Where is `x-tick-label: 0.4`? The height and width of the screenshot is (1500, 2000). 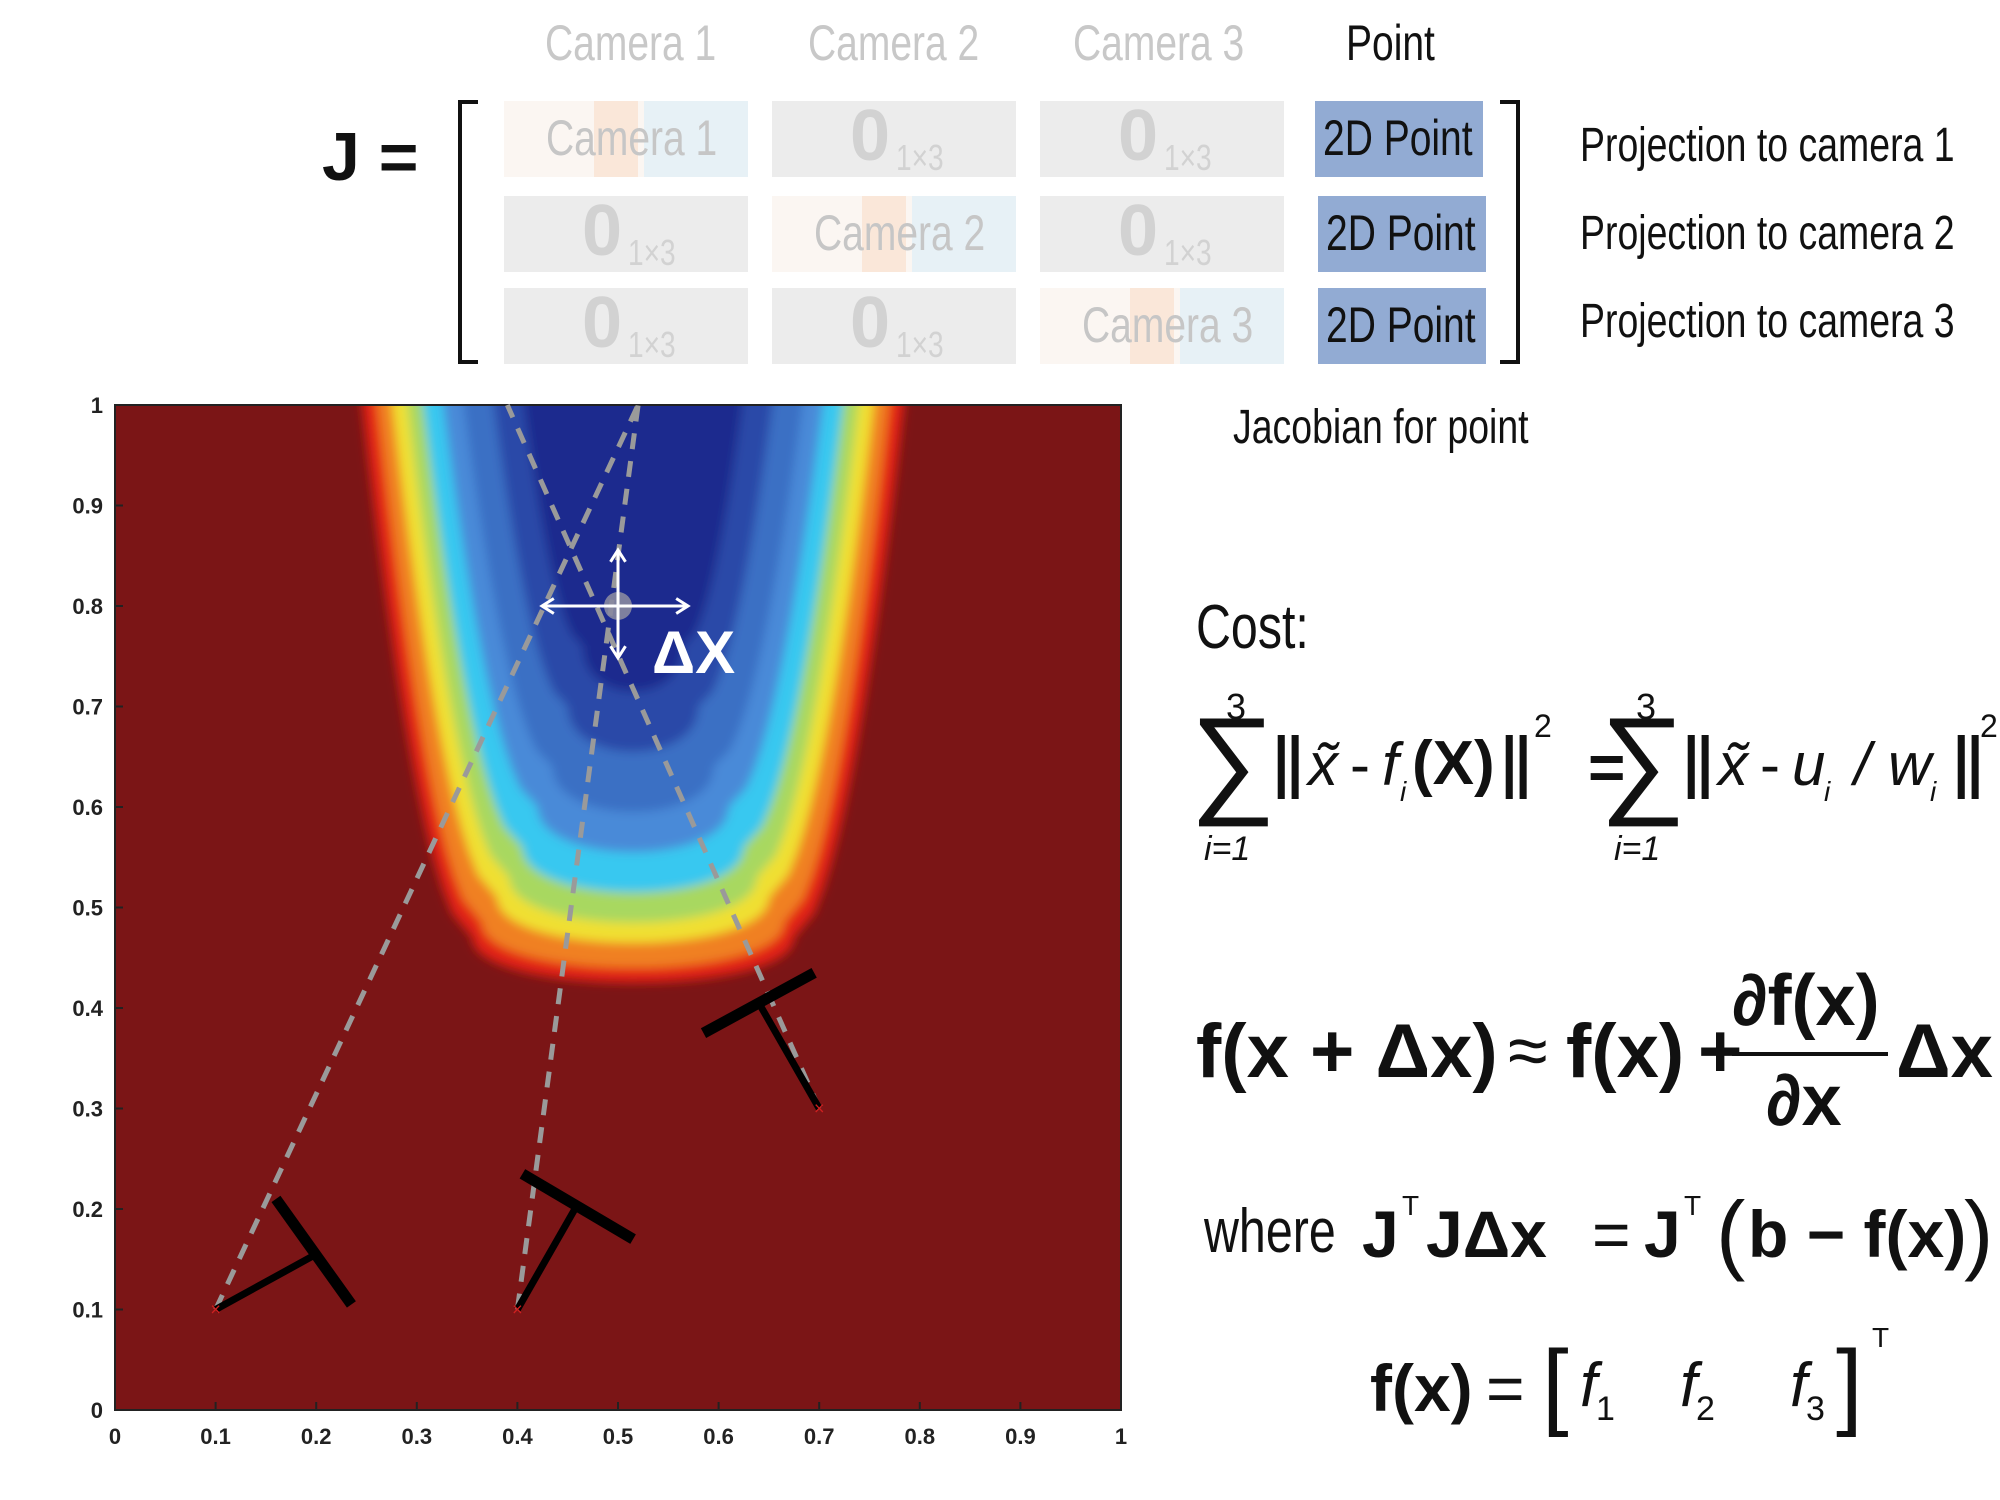 x-tick-label: 0.4 is located at coordinates (517, 1436).